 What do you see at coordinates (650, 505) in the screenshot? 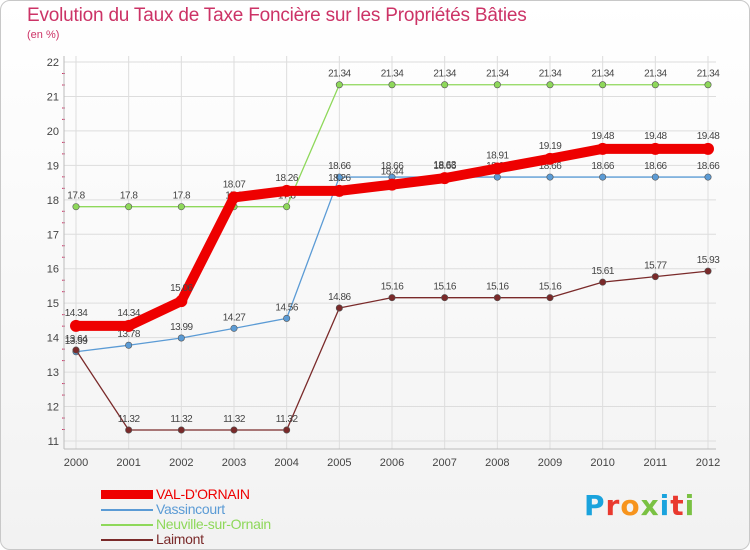
I see `logo-letter: x` at bounding box center [650, 505].